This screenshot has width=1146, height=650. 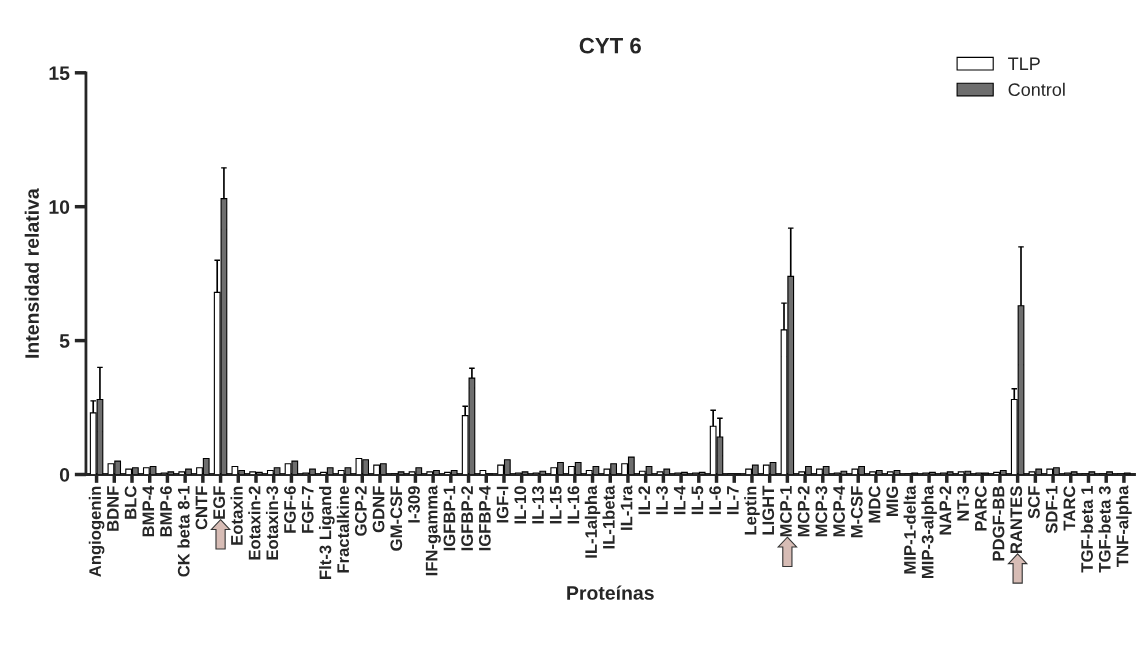 What do you see at coordinates (644, 500) in the screenshot?
I see `x-tick-label: IL-2` at bounding box center [644, 500].